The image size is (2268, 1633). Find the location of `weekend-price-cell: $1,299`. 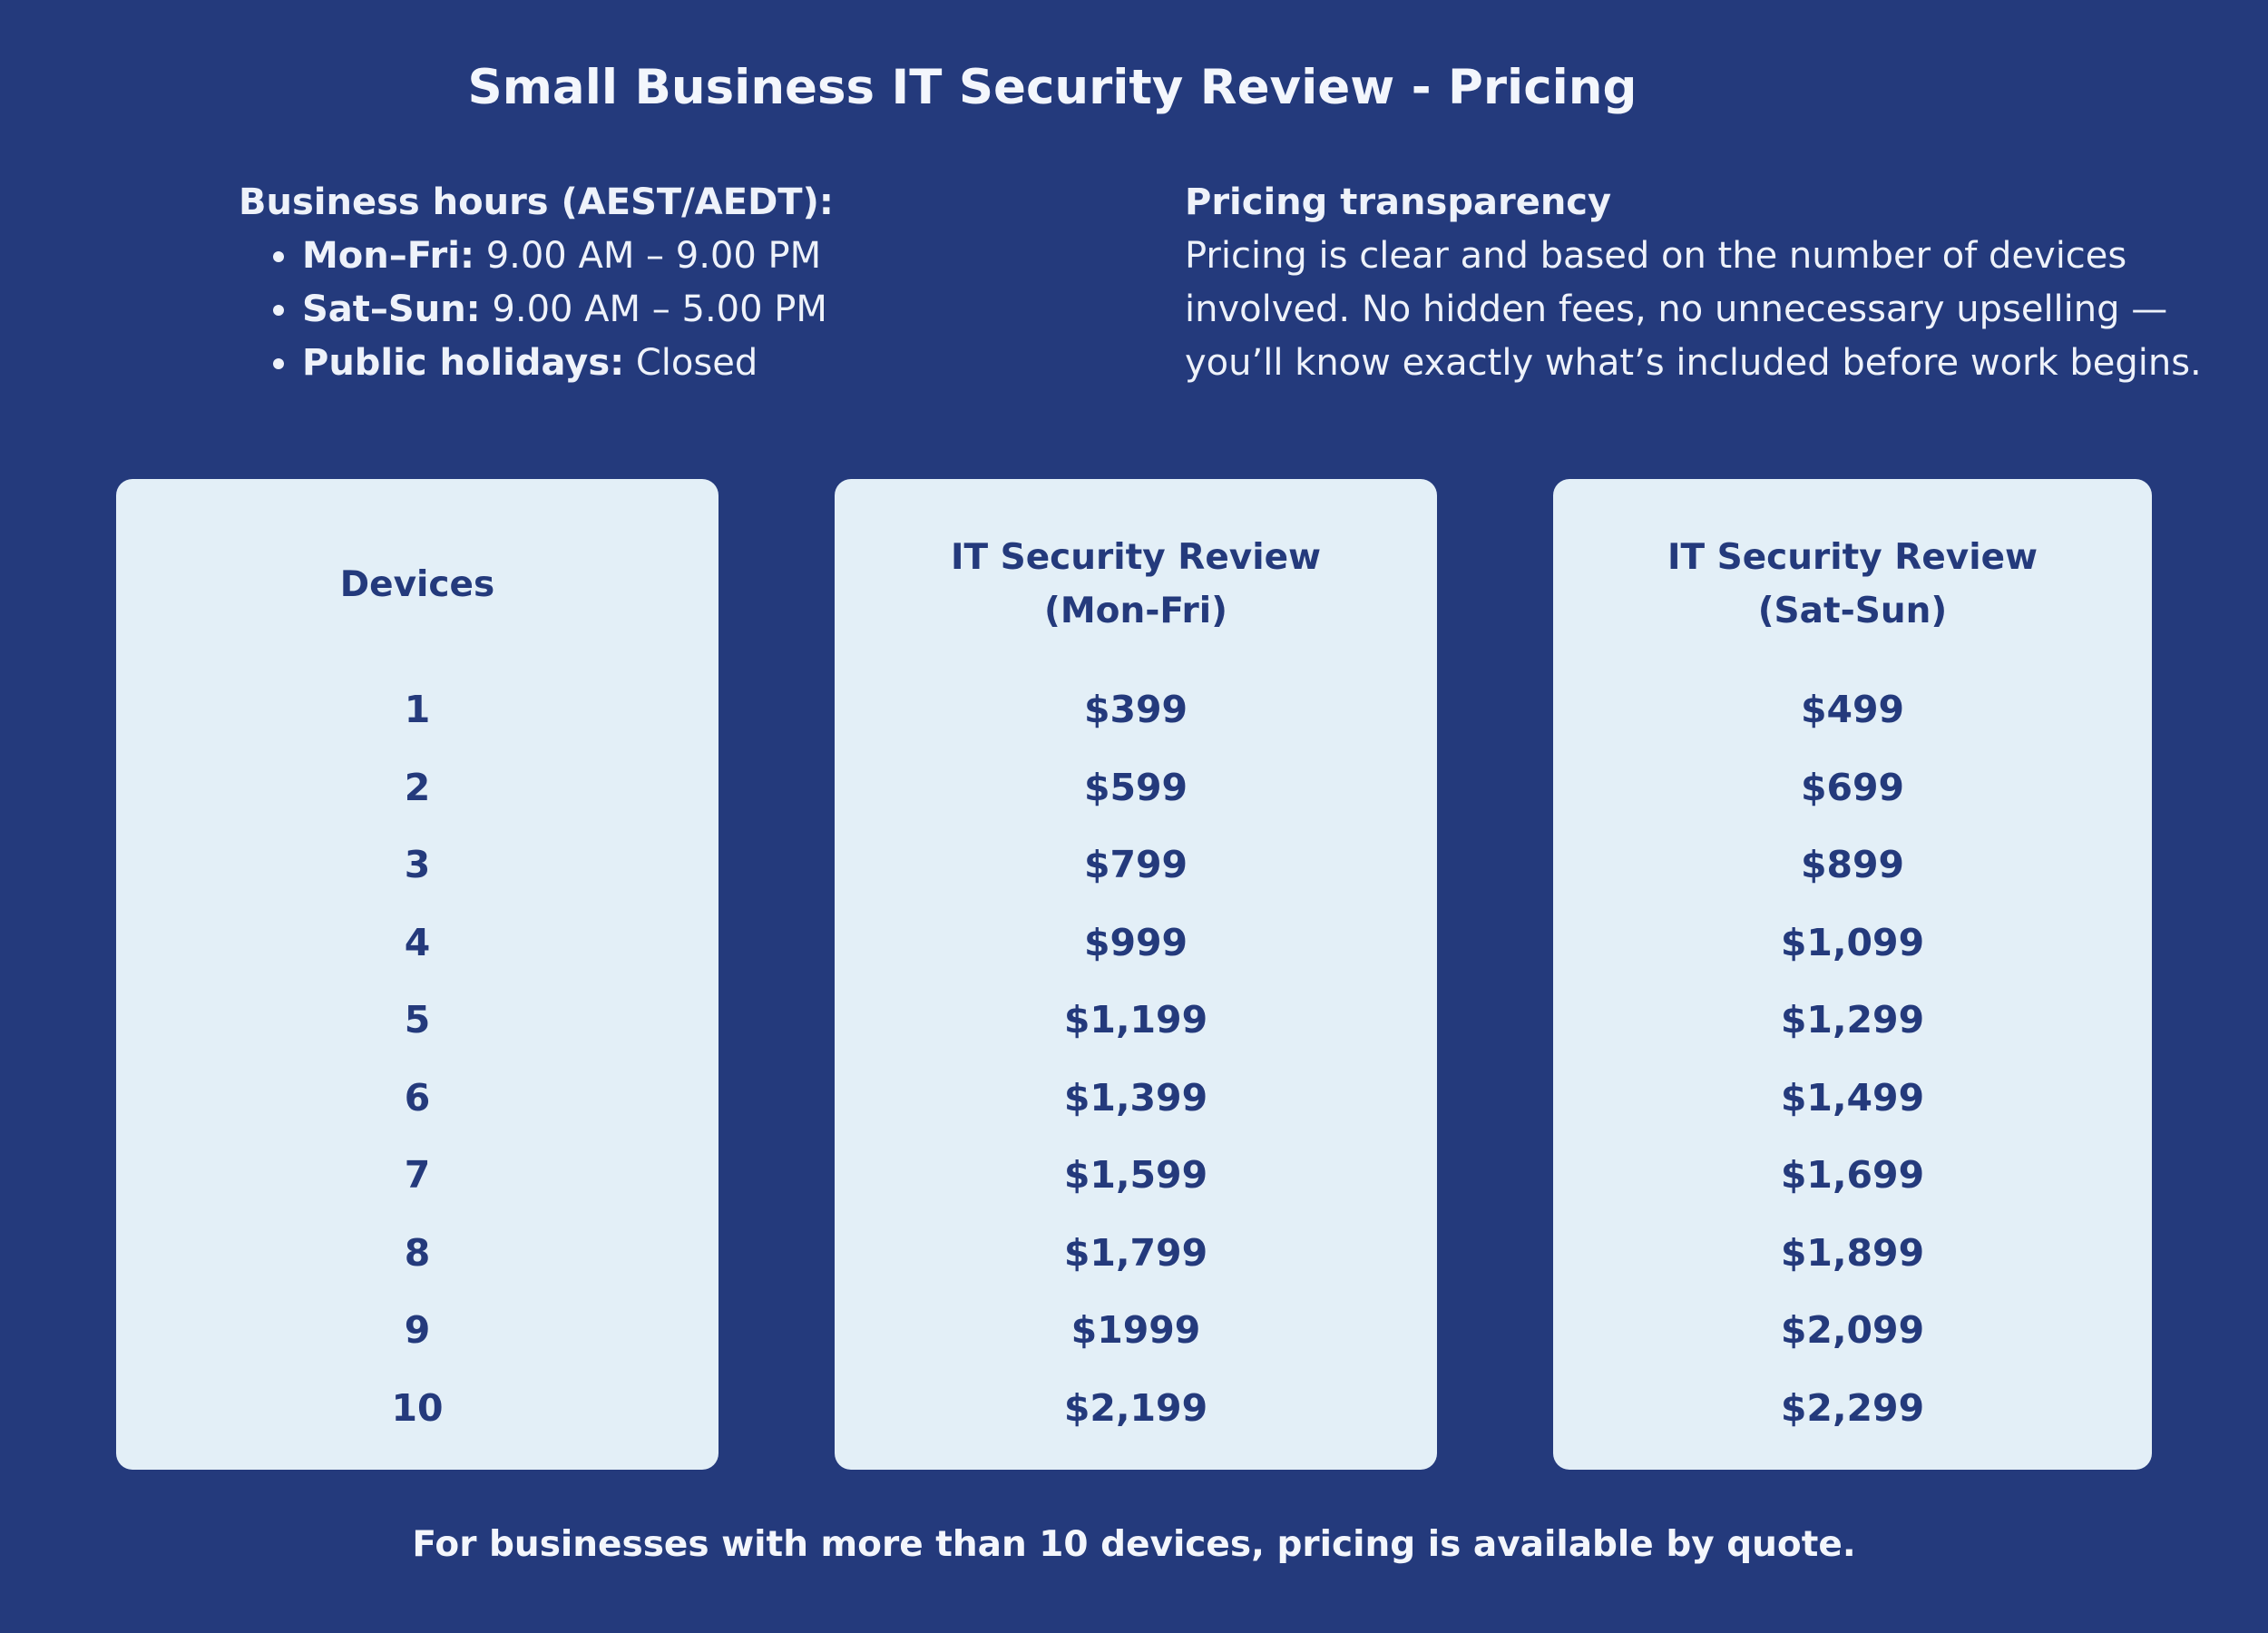

weekend-price-cell: $1,299 is located at coordinates (1853, 1020).